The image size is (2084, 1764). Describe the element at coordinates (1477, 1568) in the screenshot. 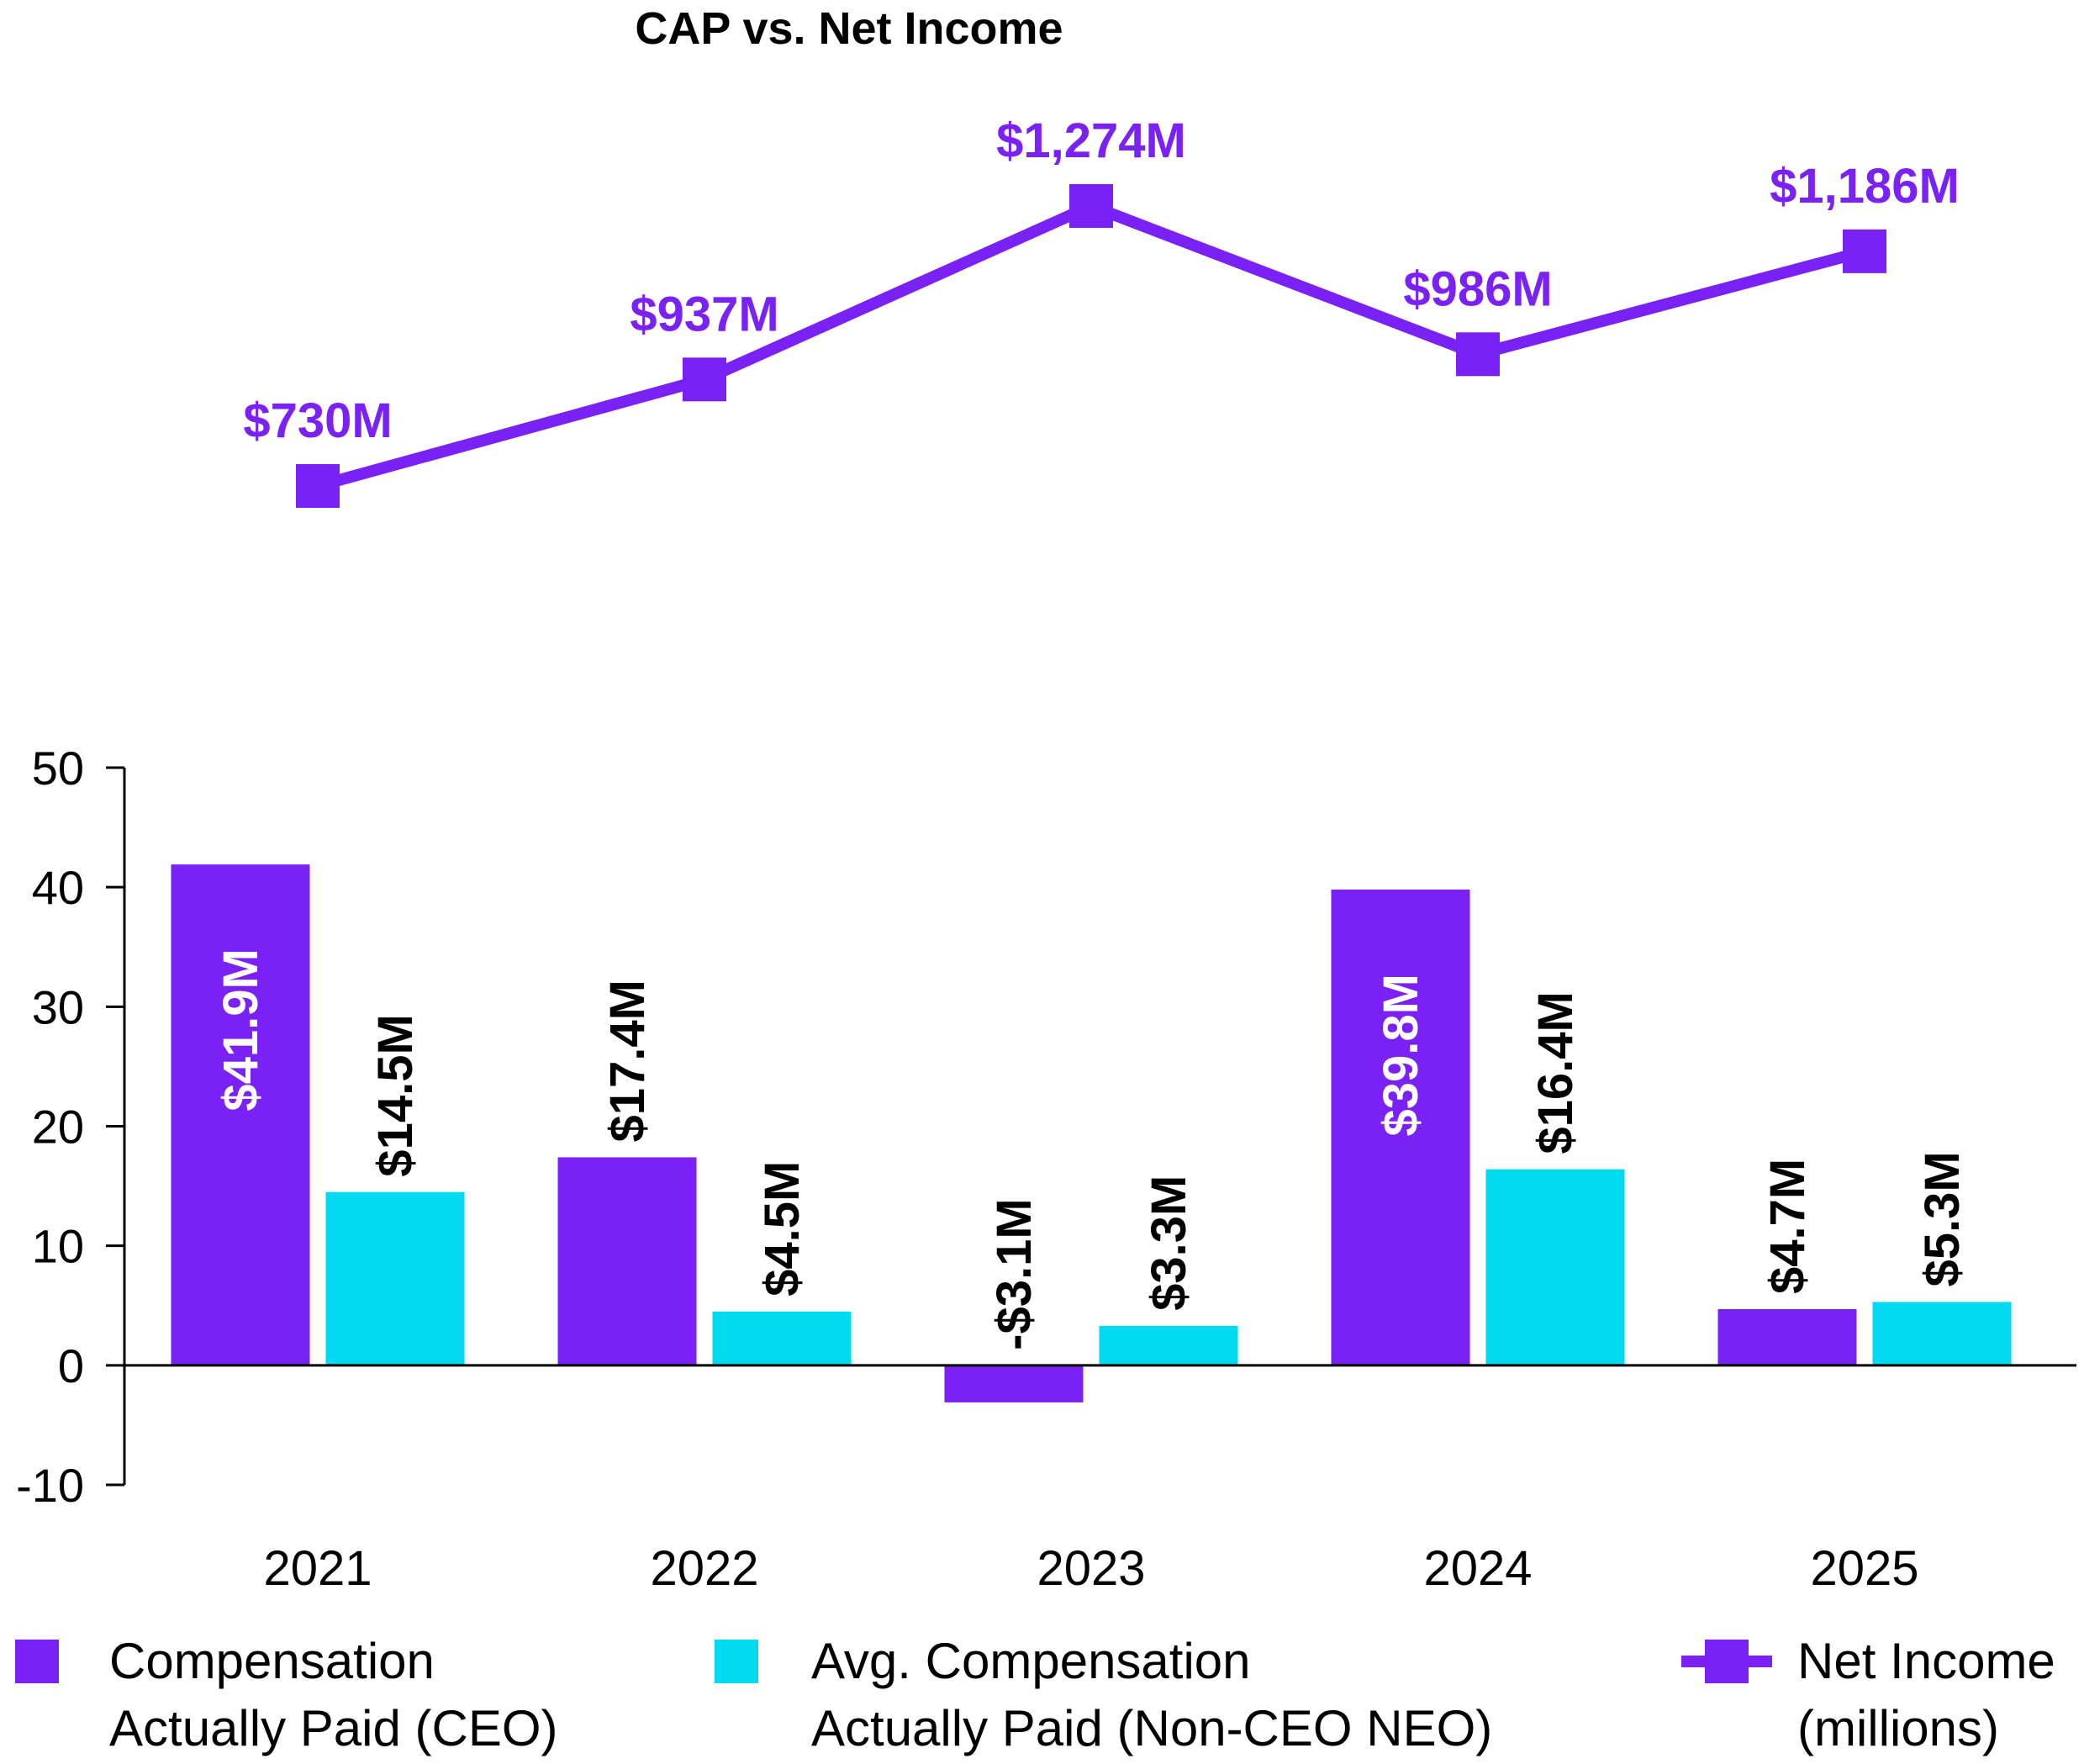

I see `x-category-label-2024: 2024` at that location.